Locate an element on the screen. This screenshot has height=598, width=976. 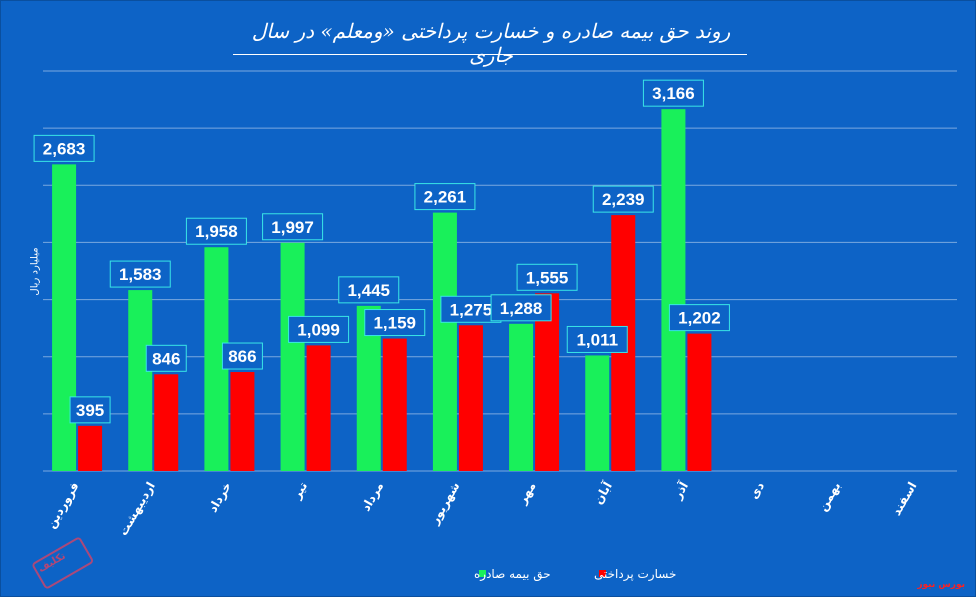
legend-label: خسارت پرداختی is located at coordinates (635, 574).